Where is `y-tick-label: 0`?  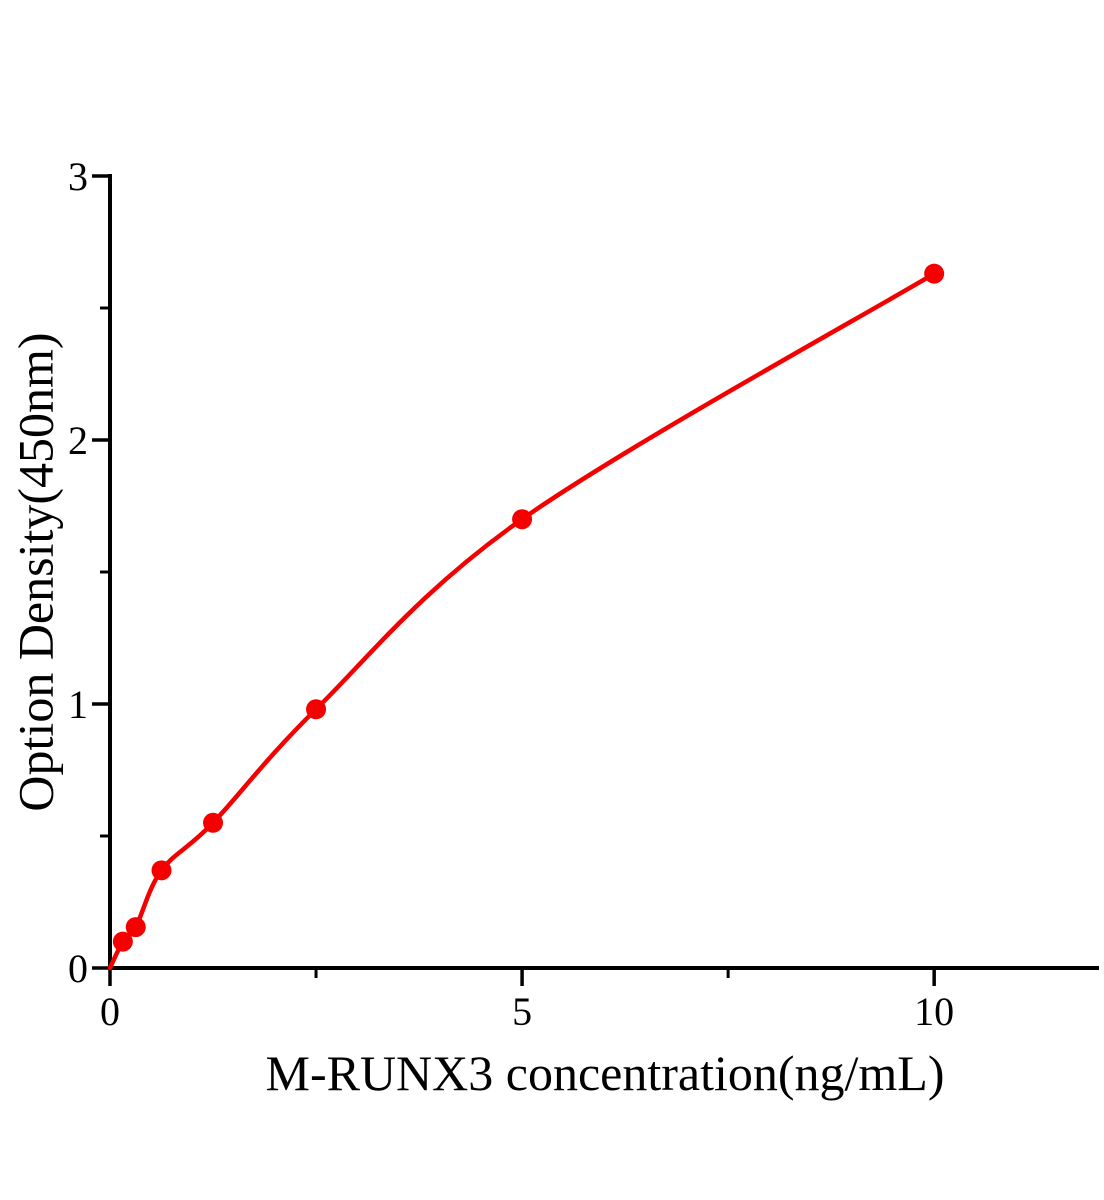 y-tick-label: 0 is located at coordinates (78, 968).